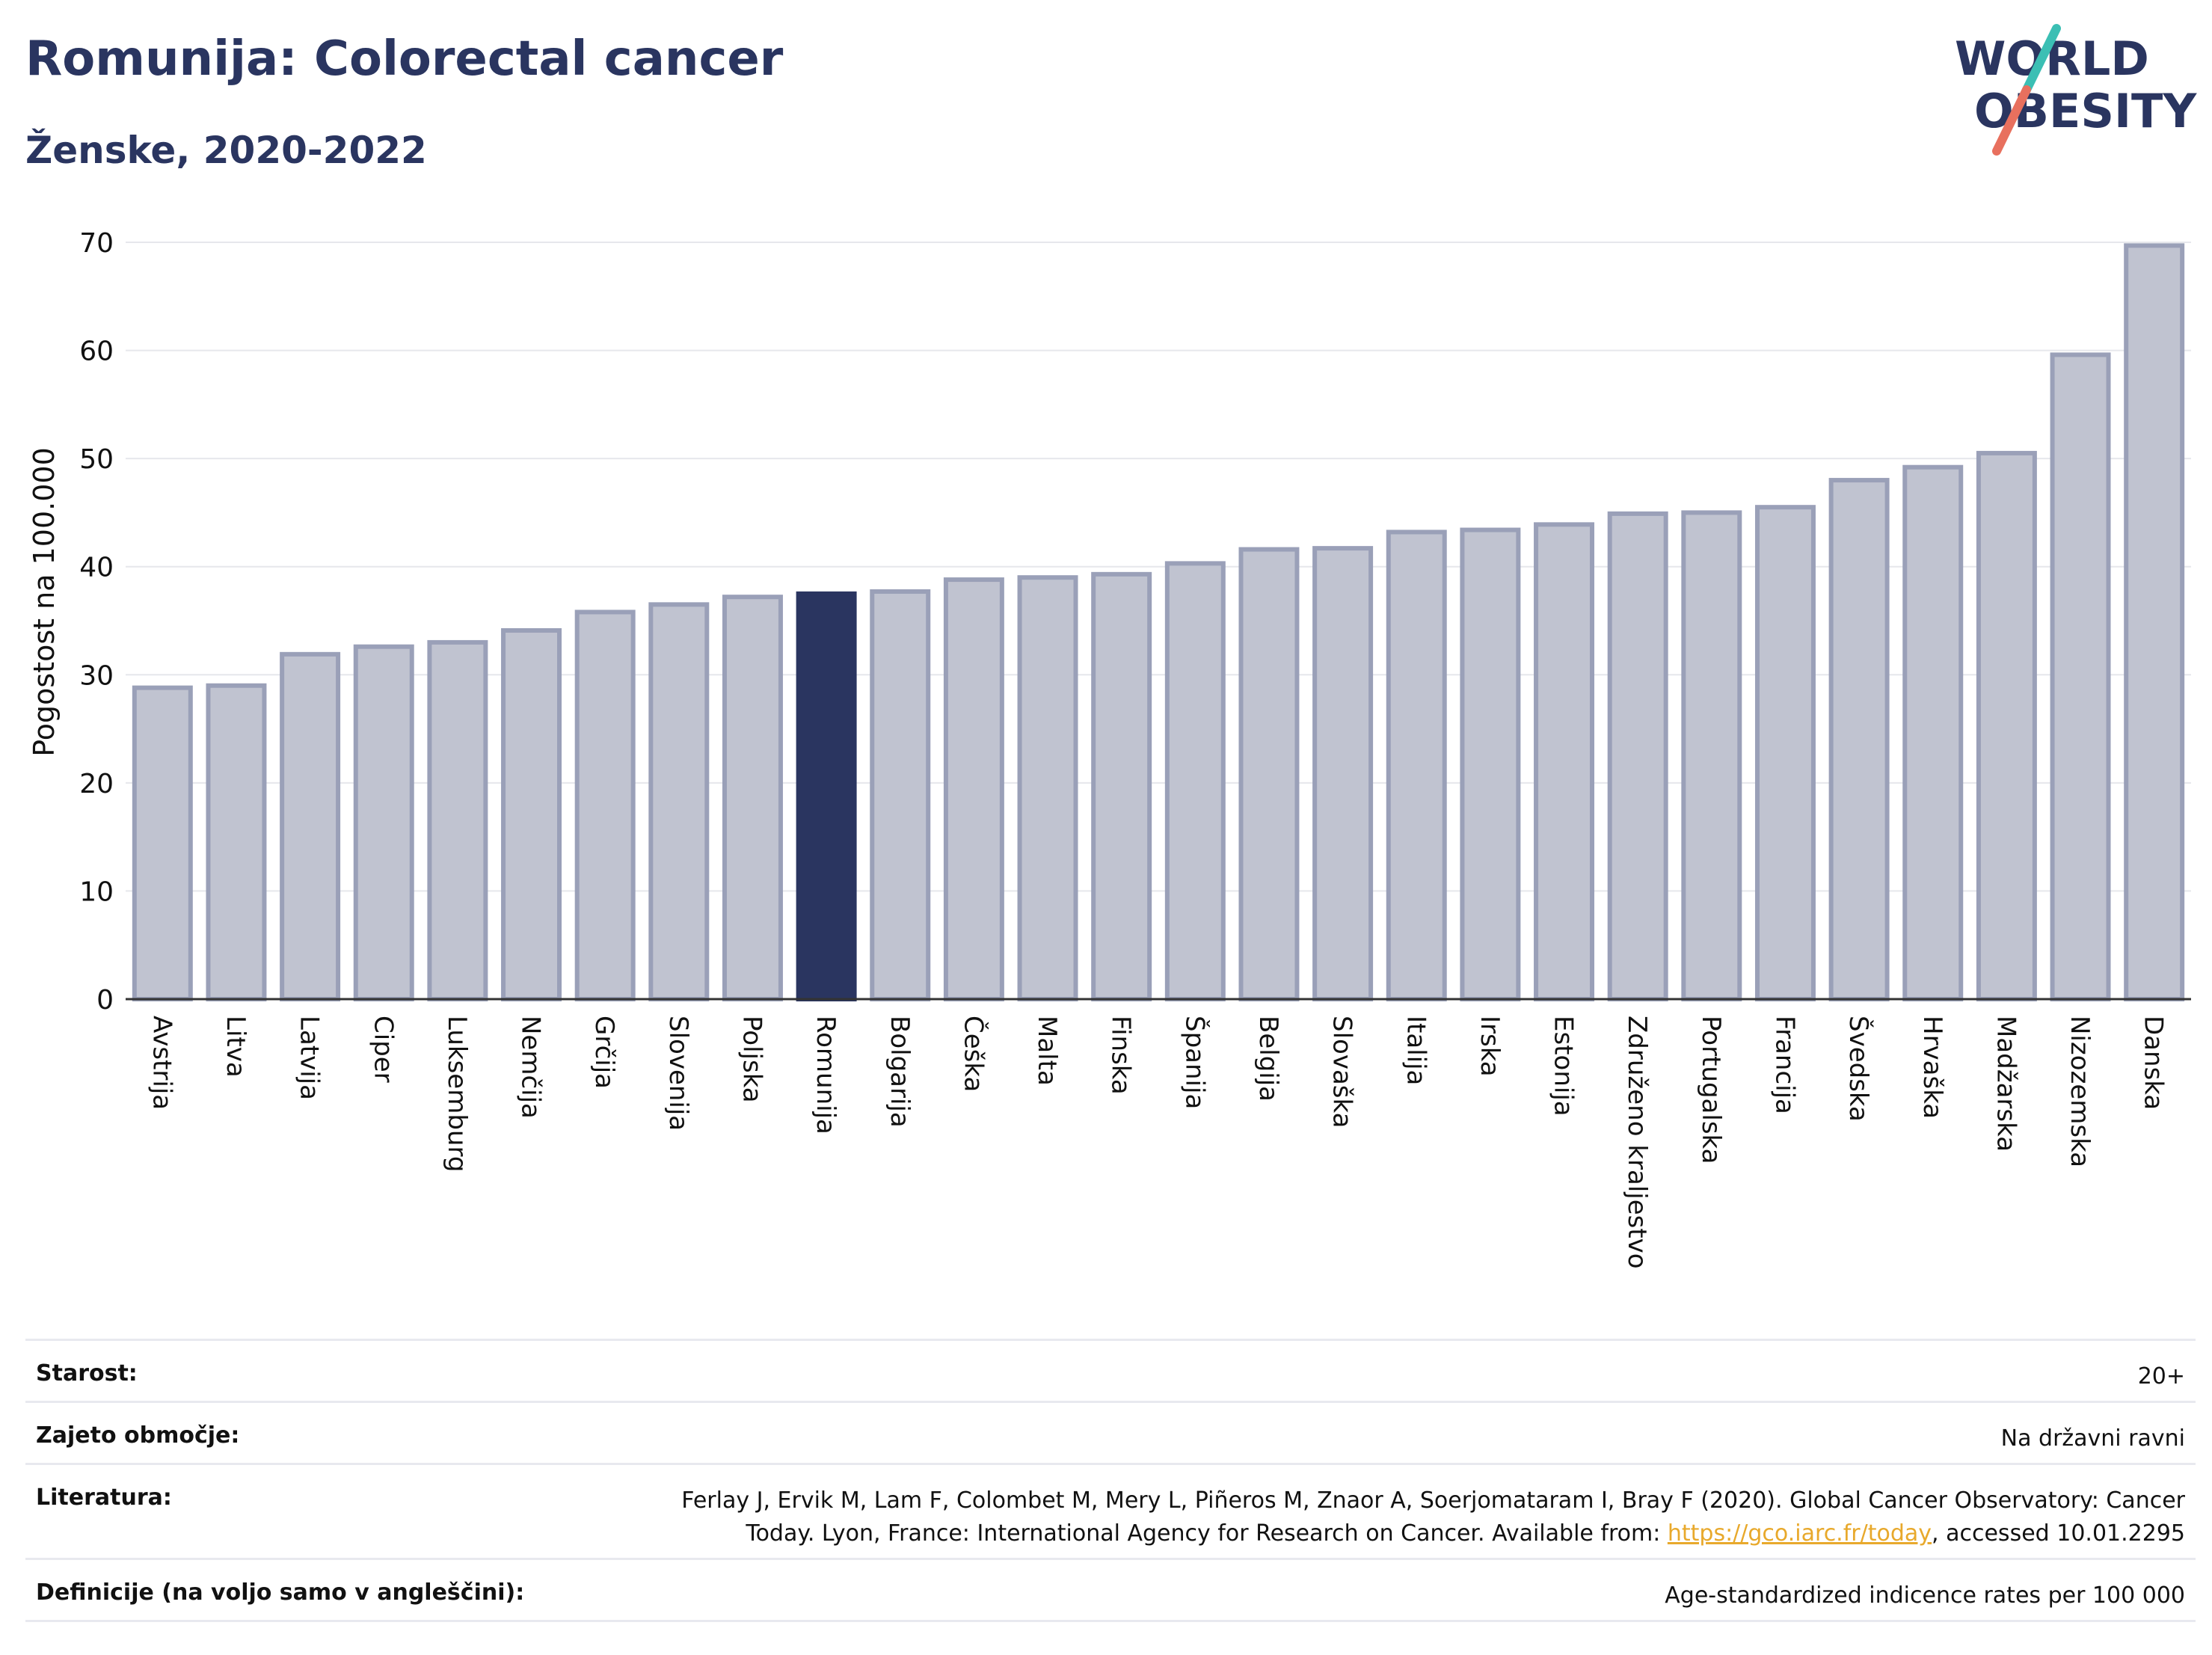 This screenshot has height=1655, width=2212. Describe the element at coordinates (973, 789) in the screenshot. I see `bar-češka` at that location.